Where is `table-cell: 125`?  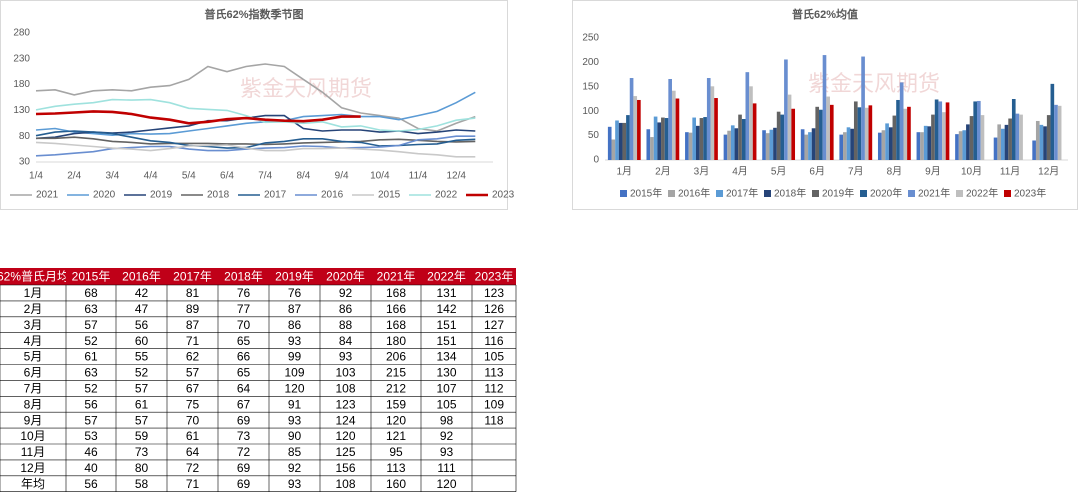
table-cell: 125 is located at coordinates (345, 452).